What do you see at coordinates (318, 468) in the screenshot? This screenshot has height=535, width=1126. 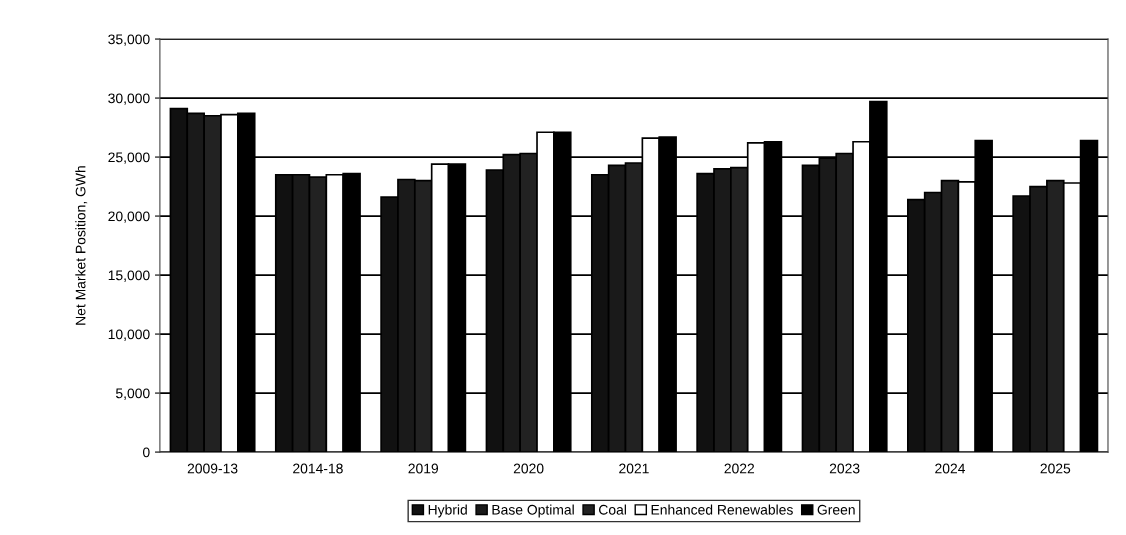 I see `x-tick-label: 2014-18` at bounding box center [318, 468].